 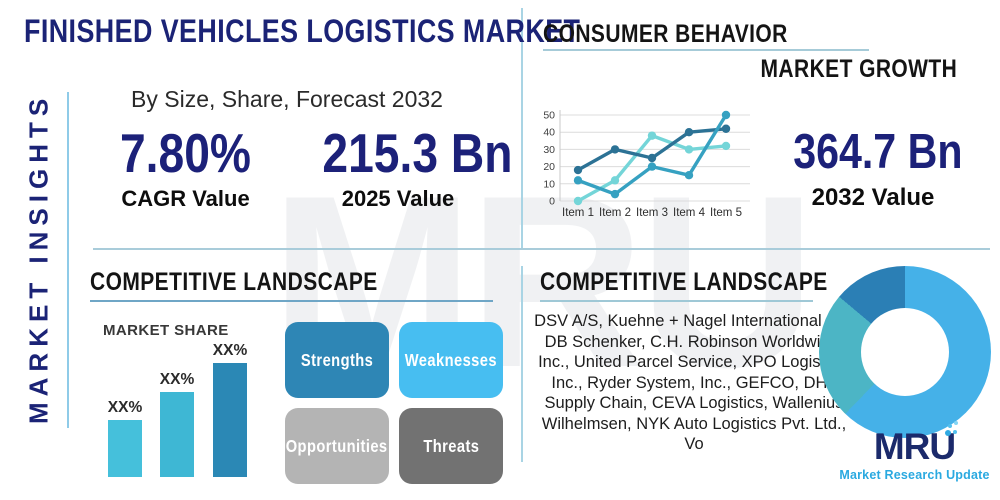 What do you see at coordinates (522, 128) in the screenshot?
I see `center-divider-top` at bounding box center [522, 128].